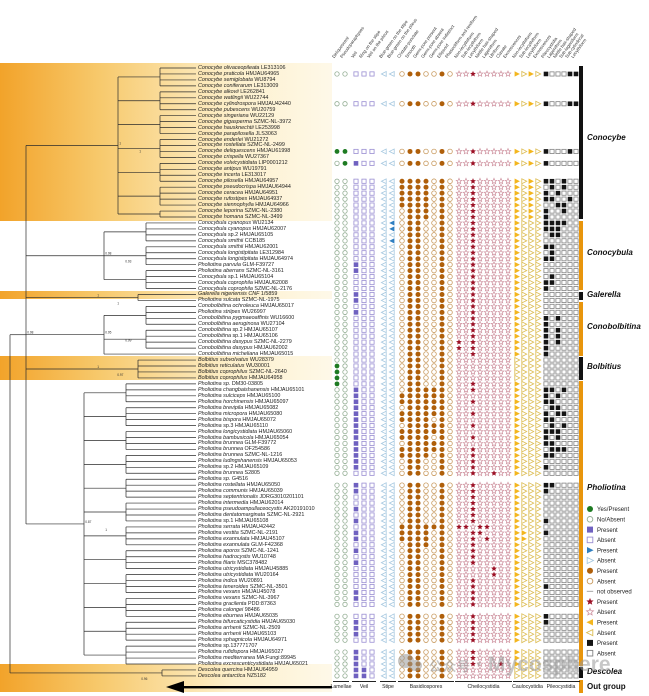 The image size is (649, 696). What do you see at coordinates (590, 601) in the screenshot?
I see `legend-star-filled-icon` at bounding box center [590, 601].